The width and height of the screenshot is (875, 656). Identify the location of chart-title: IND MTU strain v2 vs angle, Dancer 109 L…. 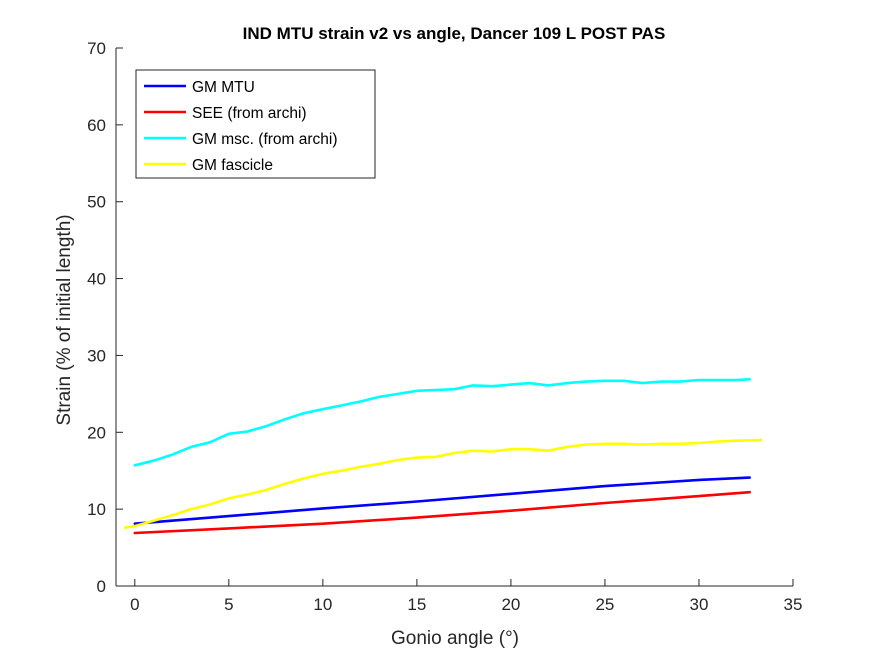
(454, 33).